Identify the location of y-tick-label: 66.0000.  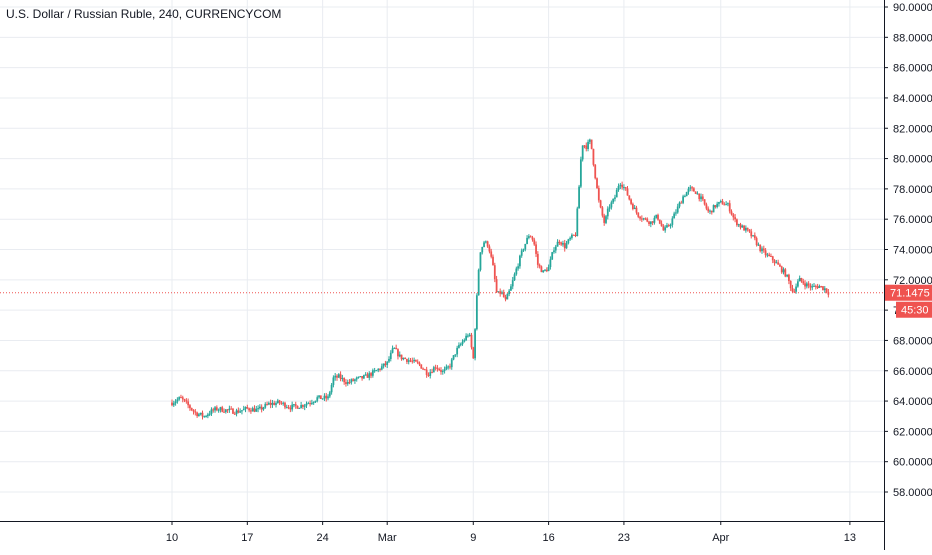
(912, 372).